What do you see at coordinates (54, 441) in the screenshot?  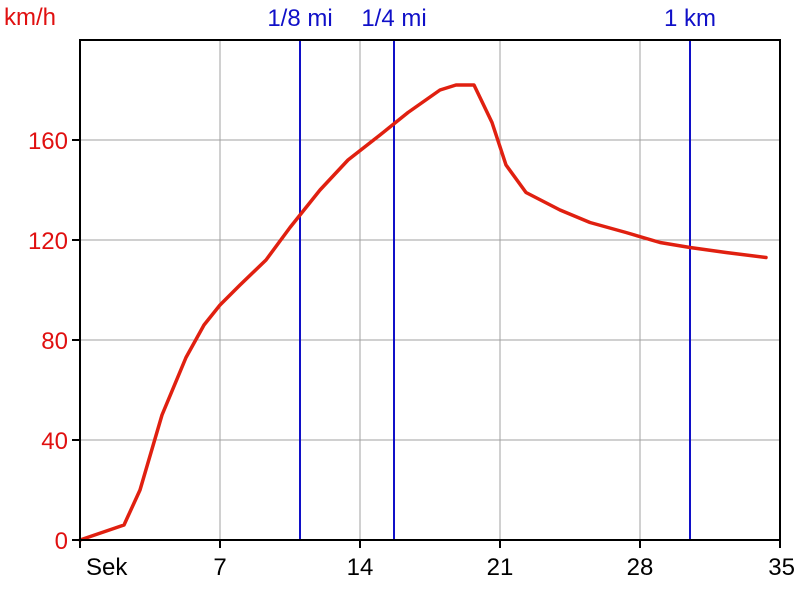 I see `y-tick-label: 40` at bounding box center [54, 441].